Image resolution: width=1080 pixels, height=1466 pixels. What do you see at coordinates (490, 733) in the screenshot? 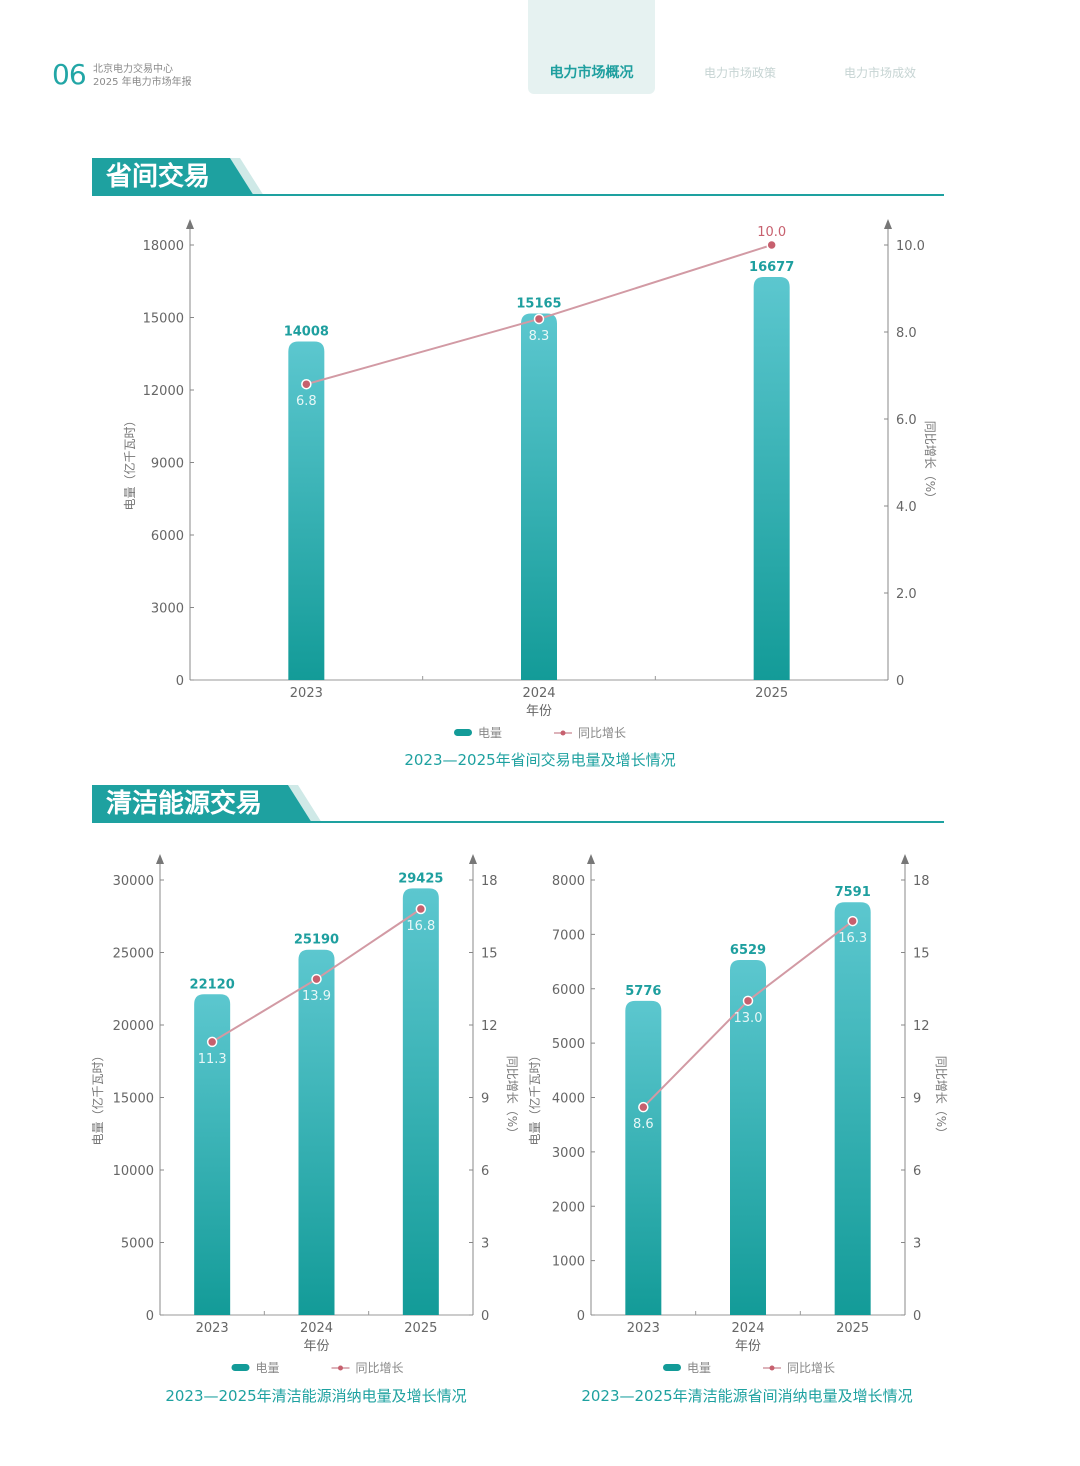
I see `legend-bar-label: 电量` at bounding box center [490, 733].